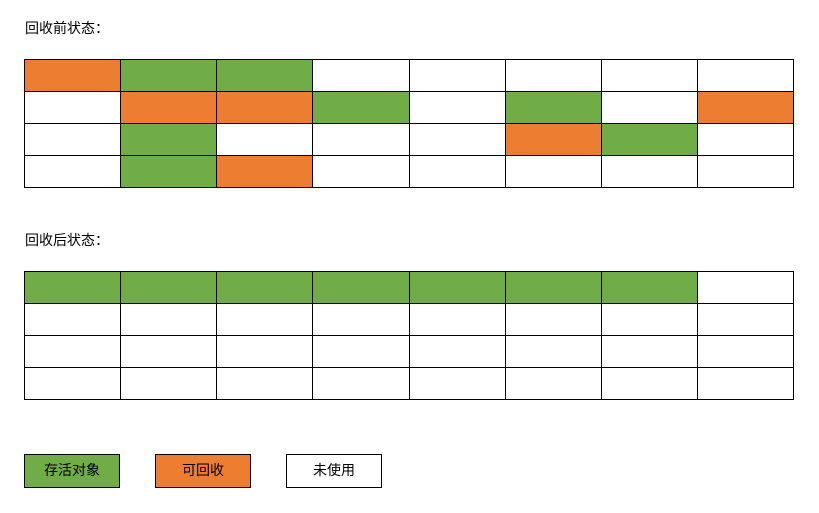 This screenshot has height=513, width=819. Describe the element at coordinates (203, 471) in the screenshot. I see `legend-reclaimable: 可回收` at that location.